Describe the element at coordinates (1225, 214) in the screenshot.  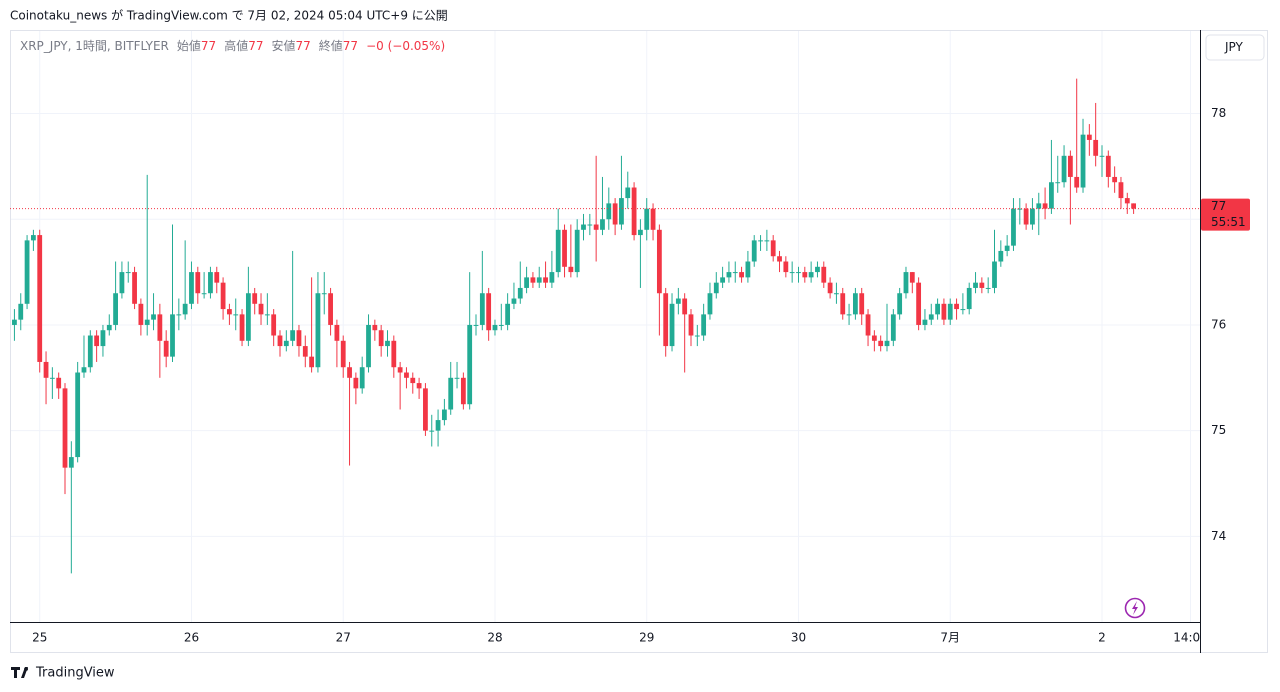
I see `last-price-box` at that location.